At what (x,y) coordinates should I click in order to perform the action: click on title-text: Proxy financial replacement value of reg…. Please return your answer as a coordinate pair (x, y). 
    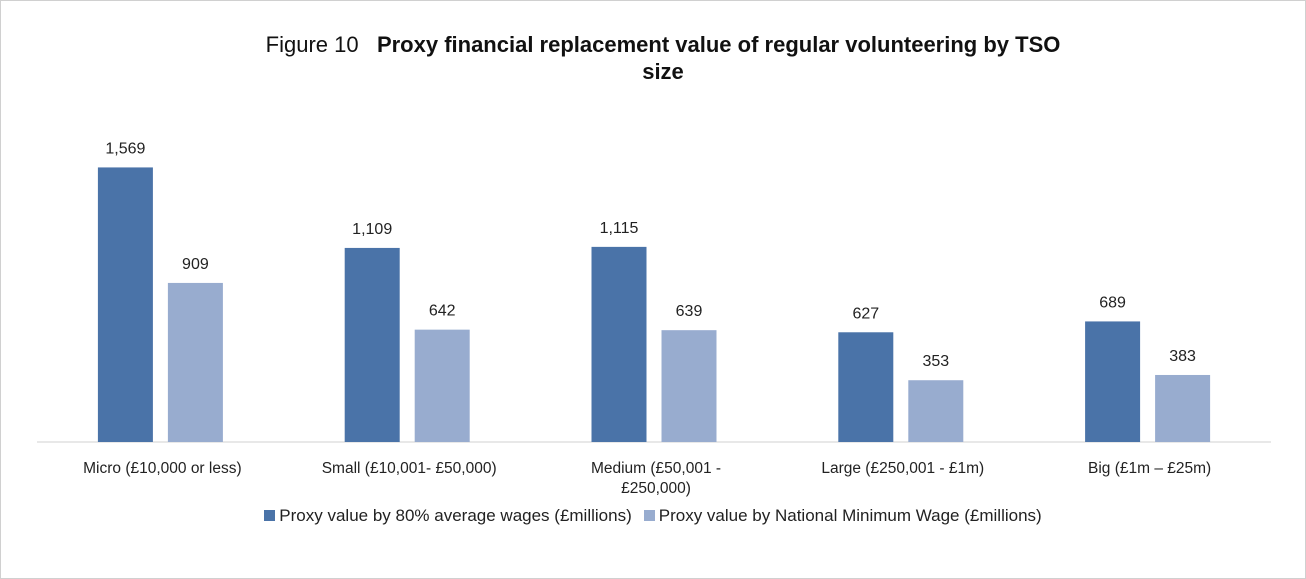
    Looking at the image, I should click on (718, 58).